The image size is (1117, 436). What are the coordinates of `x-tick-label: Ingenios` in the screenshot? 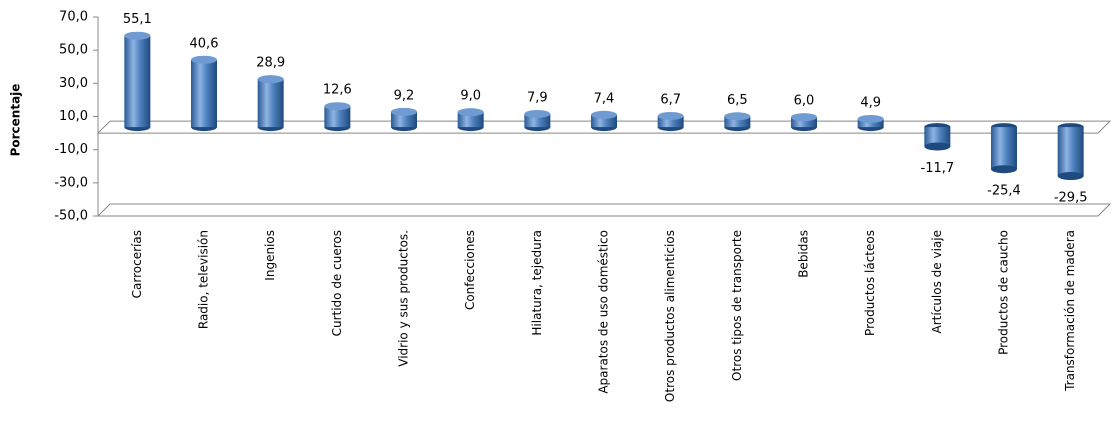 It's located at (270, 255).